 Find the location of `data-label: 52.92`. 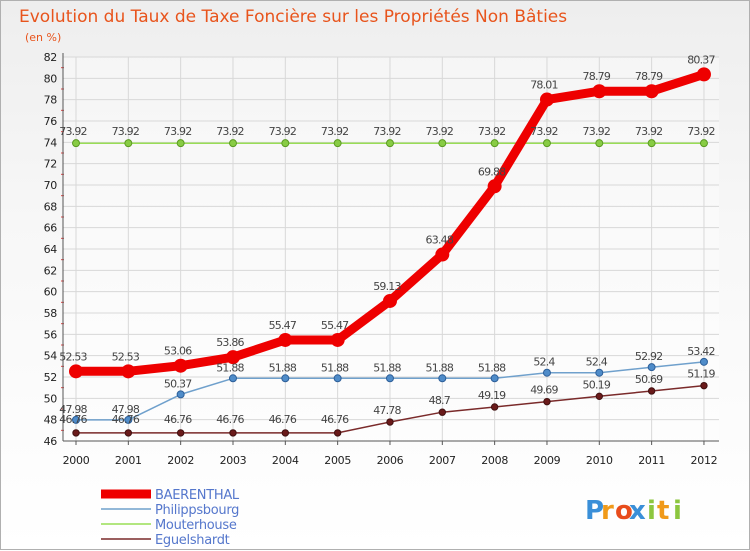

data-label: 52.92 is located at coordinates (649, 356).